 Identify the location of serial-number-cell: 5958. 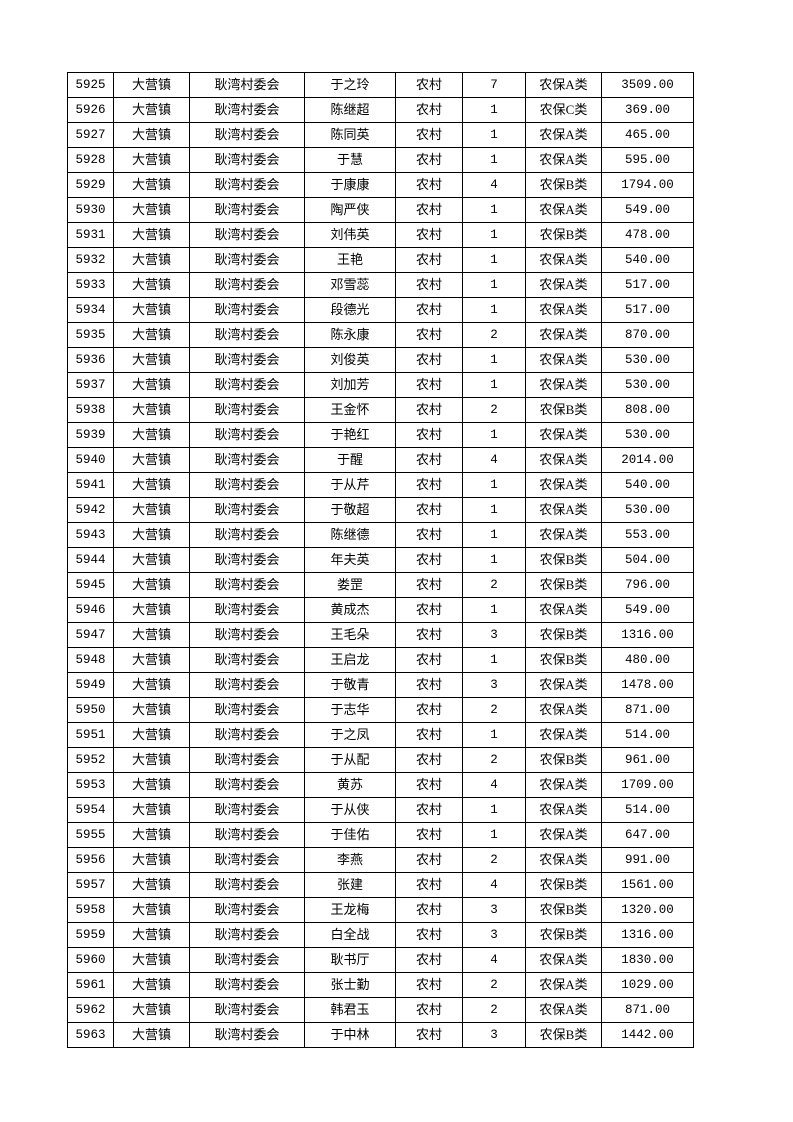
(90, 910).